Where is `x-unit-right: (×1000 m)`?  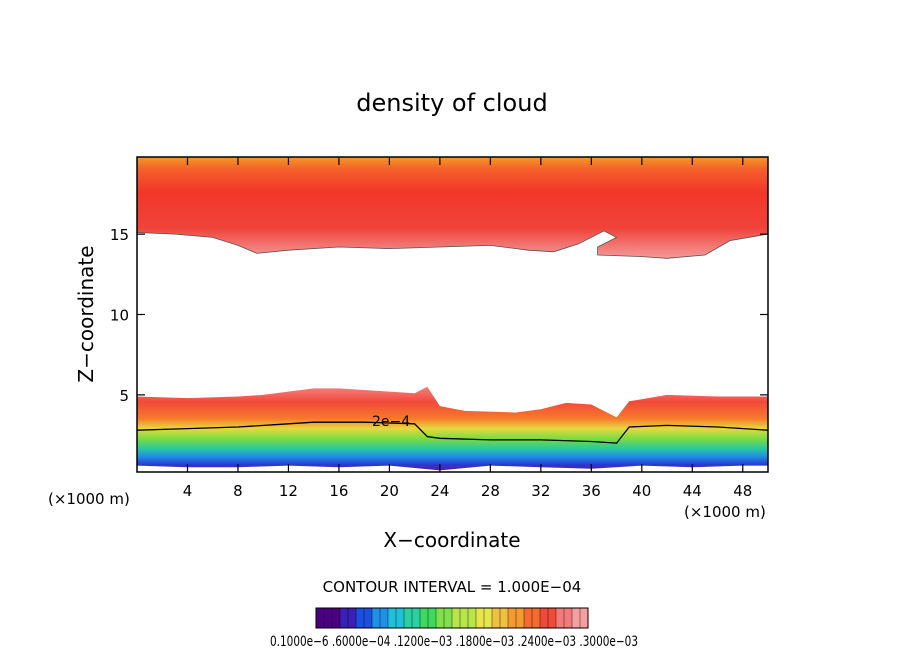
x-unit-right: (×1000 m) is located at coordinates (725, 512).